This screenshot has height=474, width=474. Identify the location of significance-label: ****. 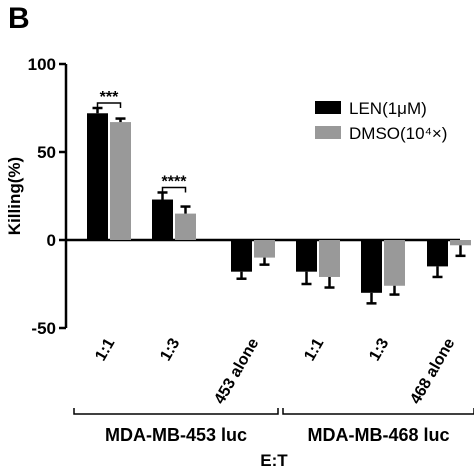
(175, 181).